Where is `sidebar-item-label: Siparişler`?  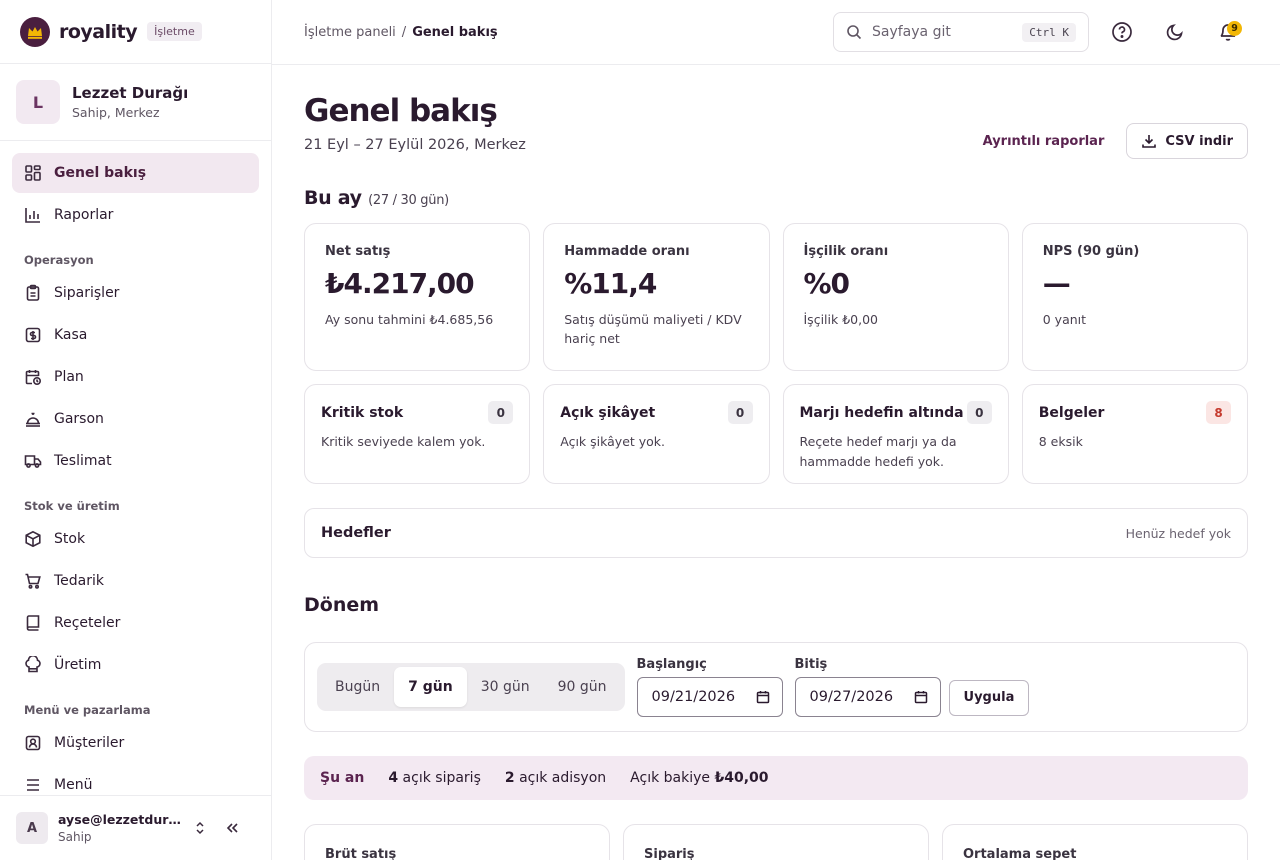
sidebar-item-label: Siparişler is located at coordinates (87, 293).